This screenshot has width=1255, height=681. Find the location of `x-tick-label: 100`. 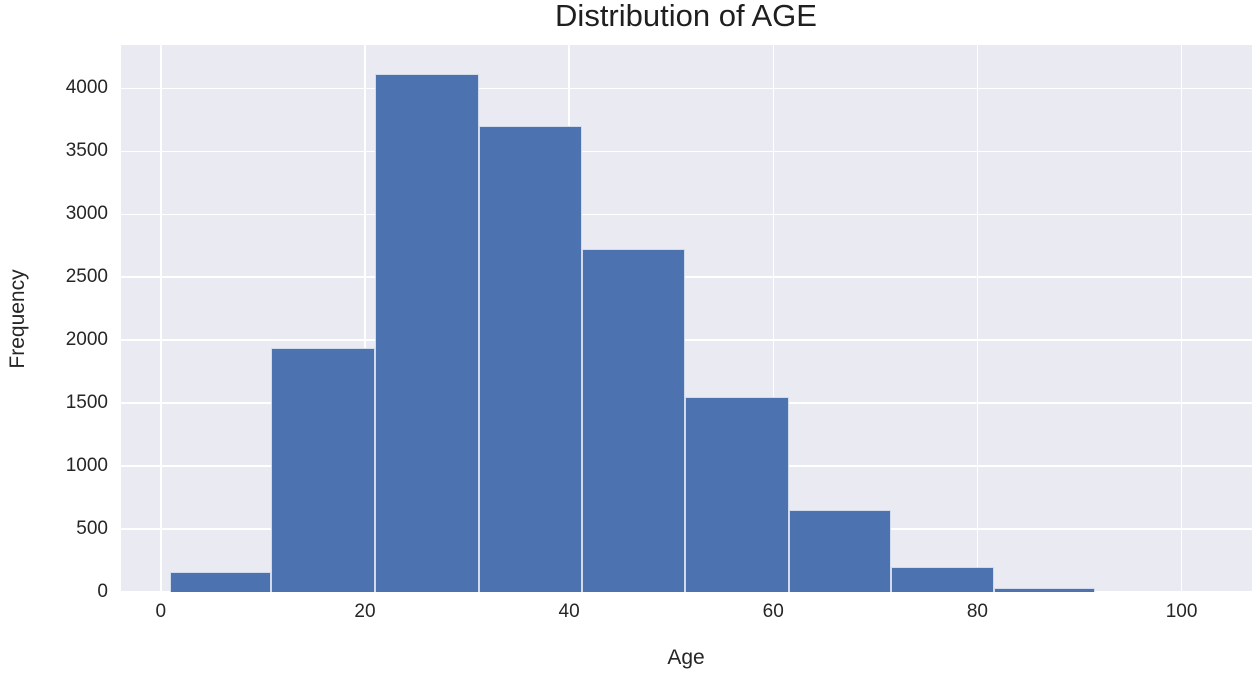

x-tick-label: 100 is located at coordinates (1181, 611).